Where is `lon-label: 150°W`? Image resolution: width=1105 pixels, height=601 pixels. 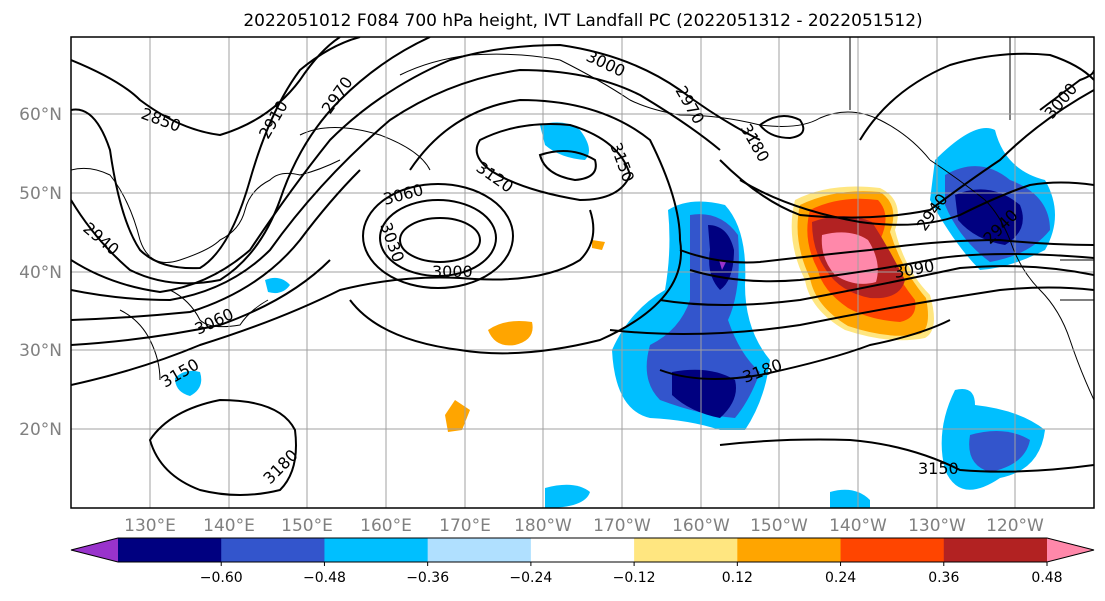
lon-label: 150°W is located at coordinates (779, 526).